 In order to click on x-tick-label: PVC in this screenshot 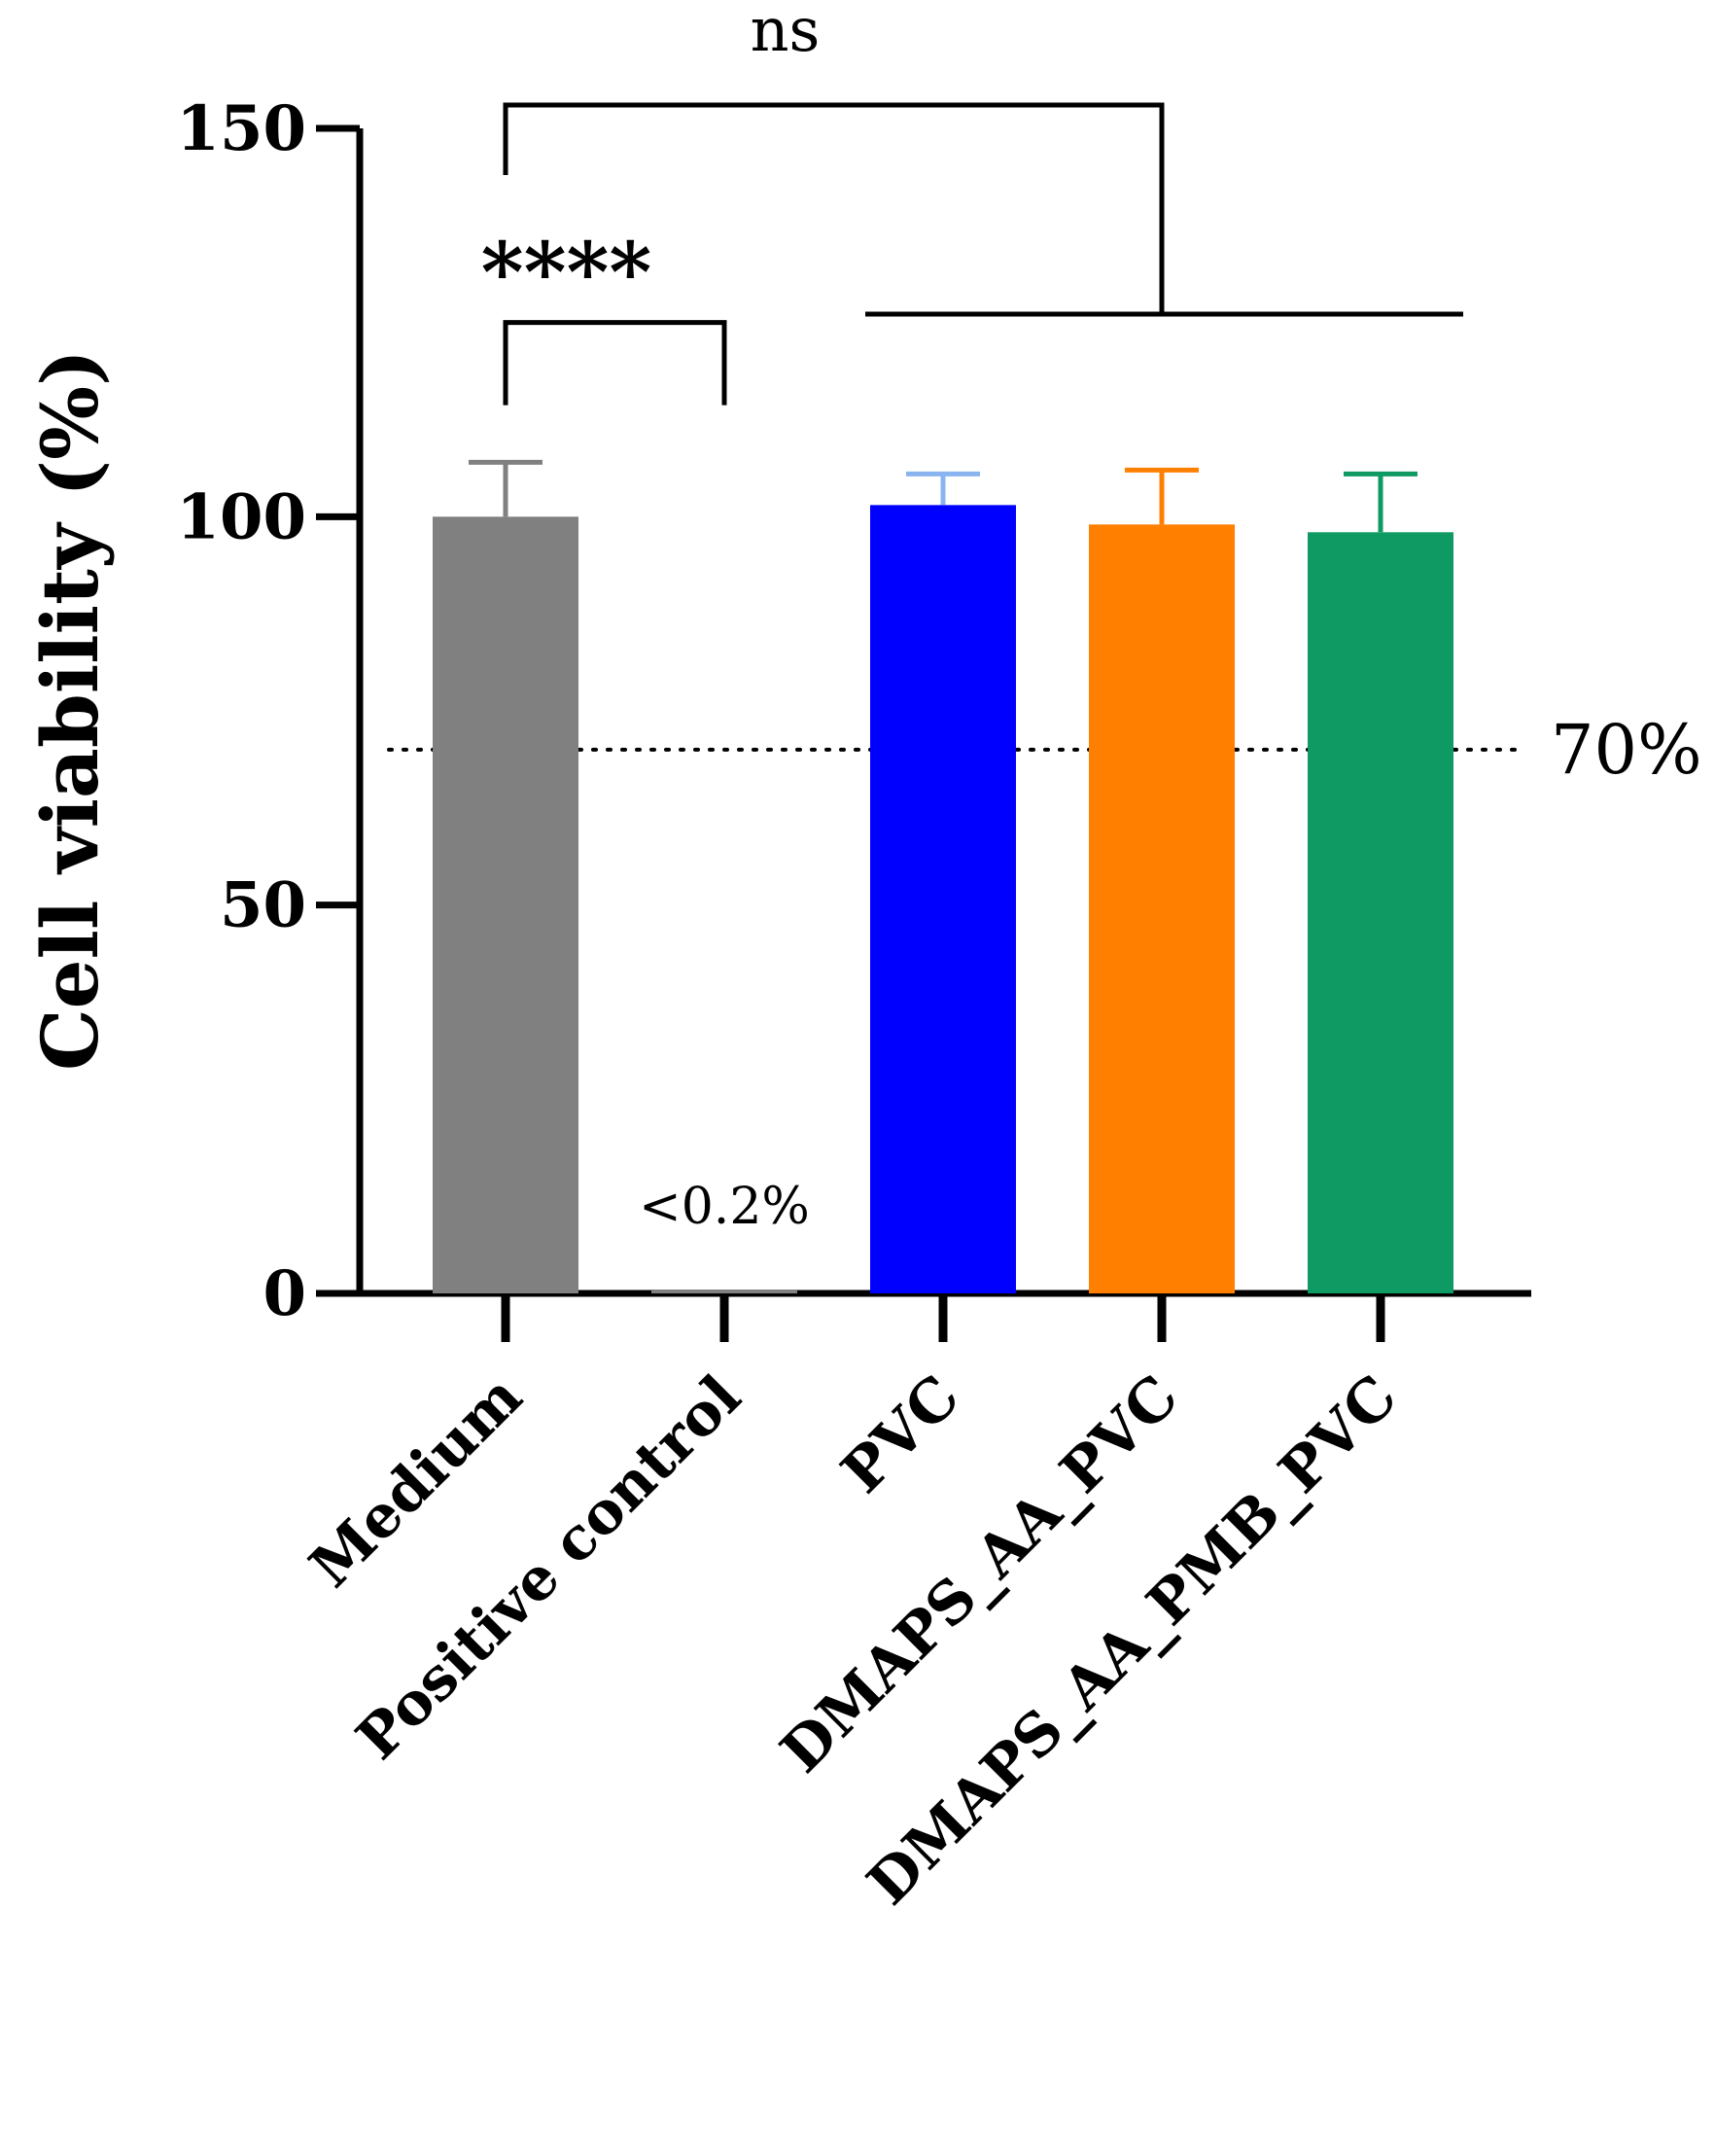, I will do `click(901, 1434)`.